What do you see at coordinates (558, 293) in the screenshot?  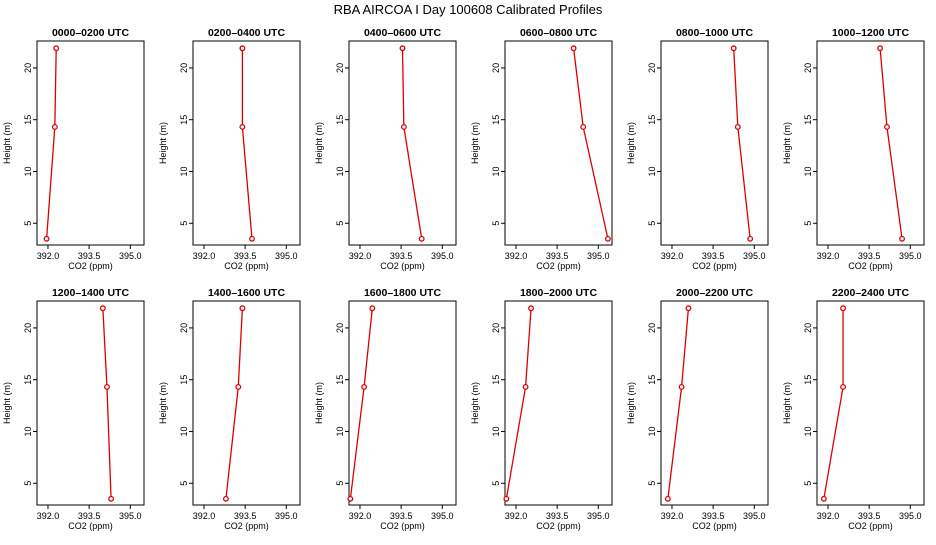 I see `panel-title: 1800–2000 UTC` at bounding box center [558, 293].